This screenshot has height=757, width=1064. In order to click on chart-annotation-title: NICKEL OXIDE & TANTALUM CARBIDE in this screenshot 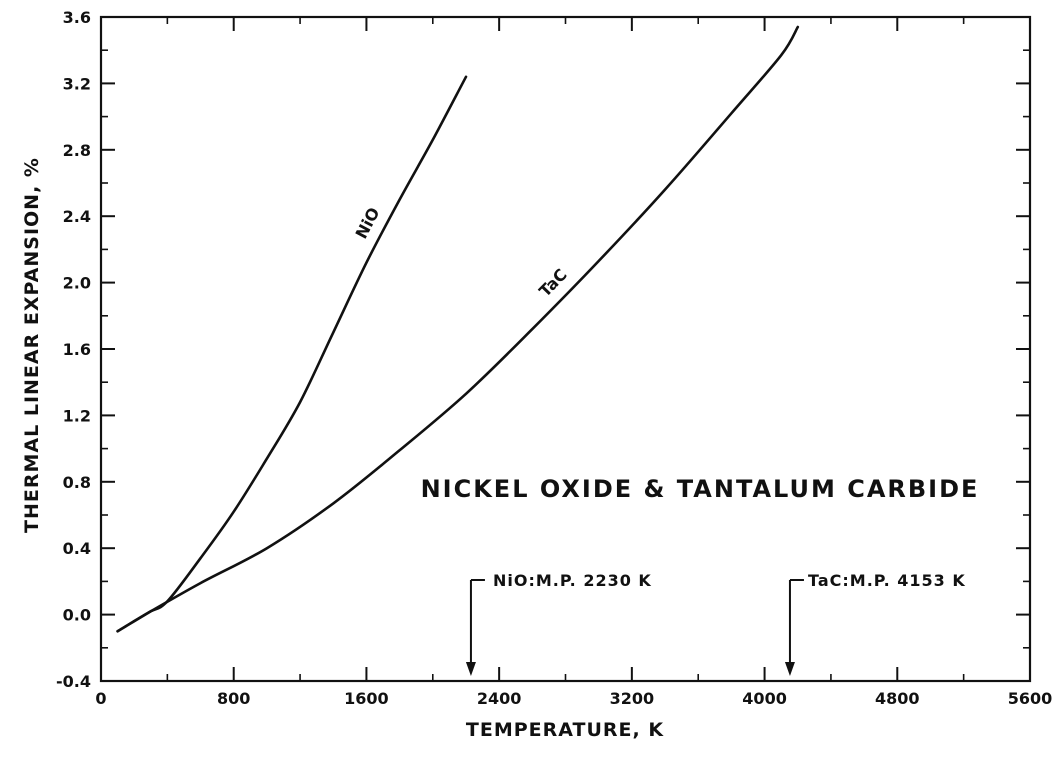, I will do `click(700, 489)`.